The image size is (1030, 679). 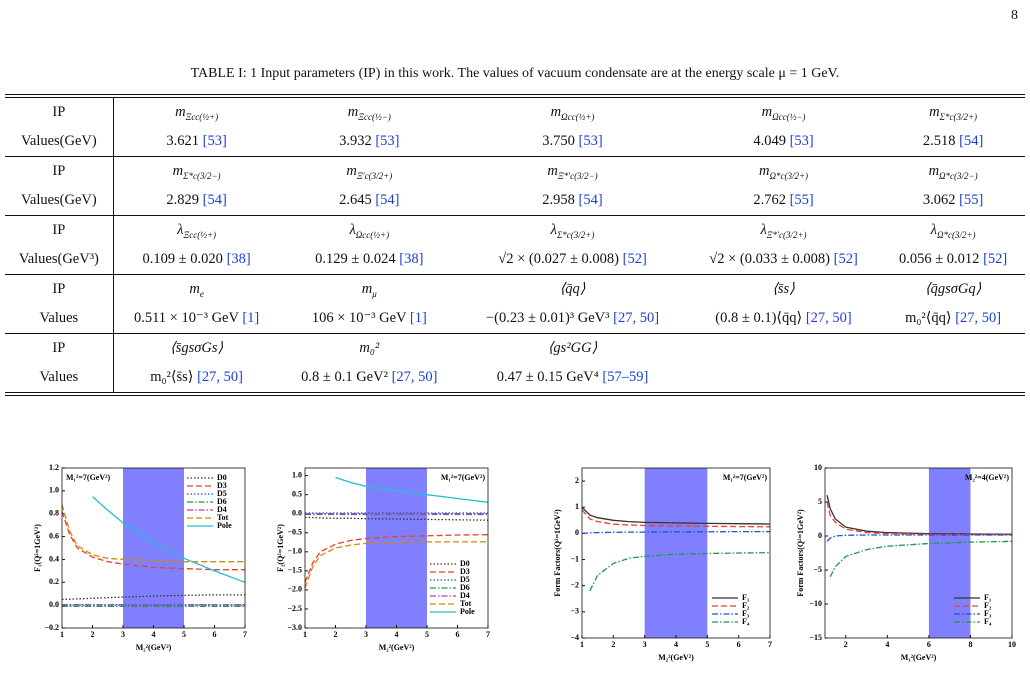 I want to click on legend-label: D5, so click(x=222, y=493).